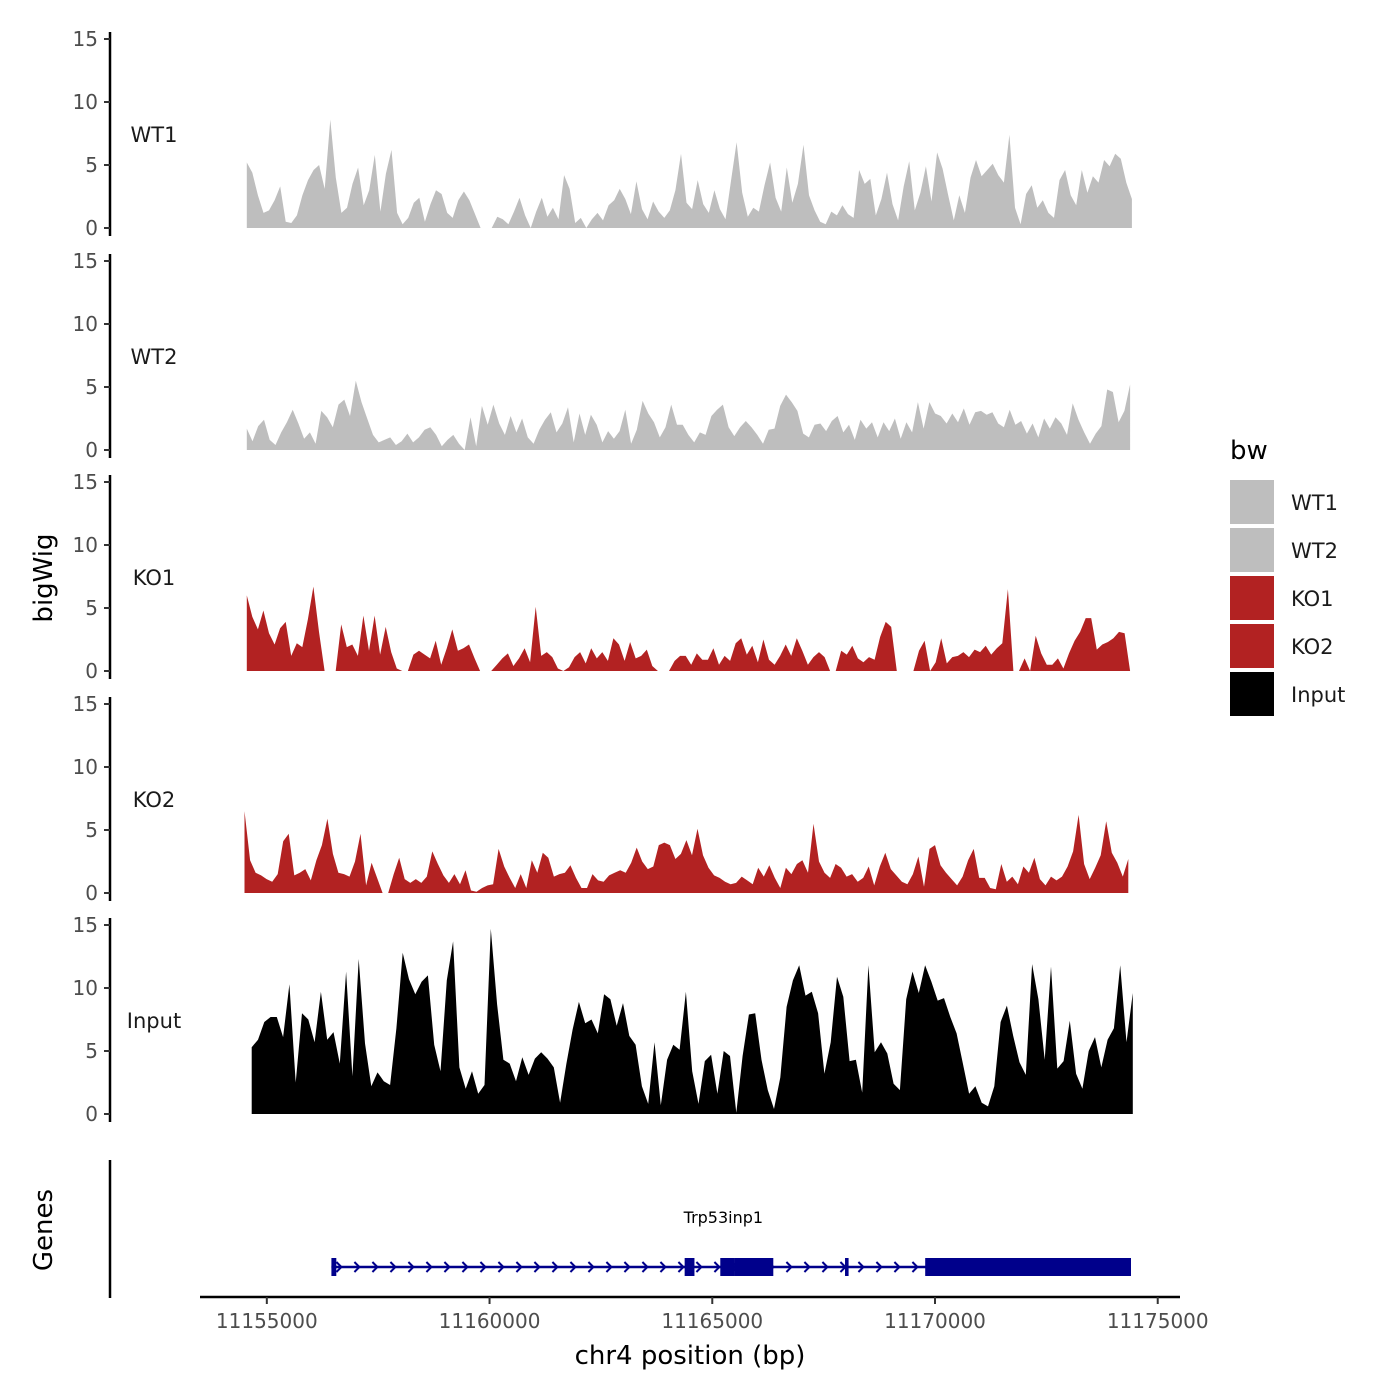 The image size is (1400, 1400). I want to click on legend-label-wt1: WT1, so click(1314, 503).